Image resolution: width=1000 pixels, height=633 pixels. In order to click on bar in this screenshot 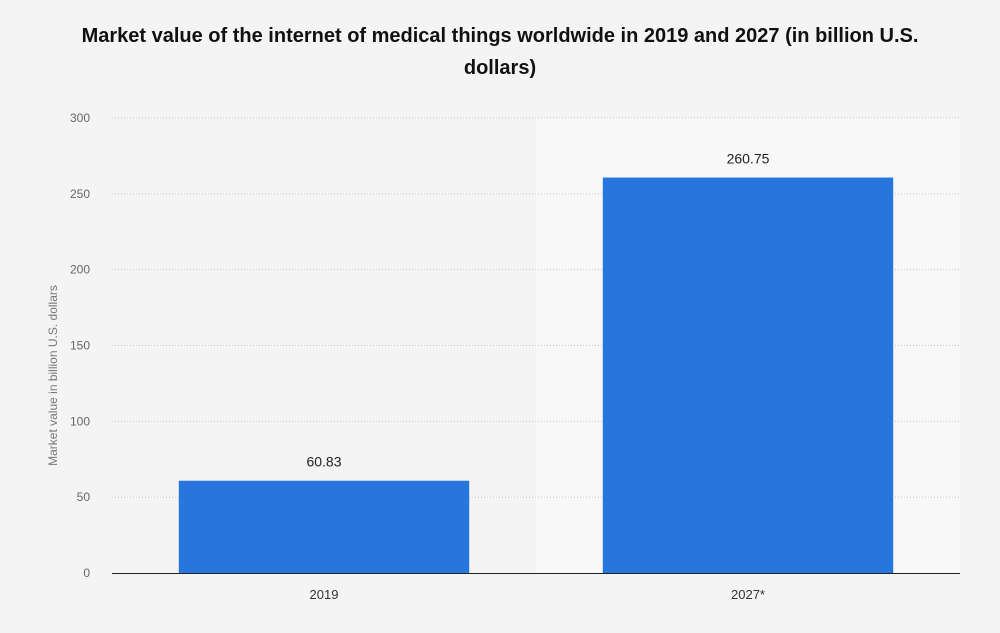, I will do `click(324, 526)`.